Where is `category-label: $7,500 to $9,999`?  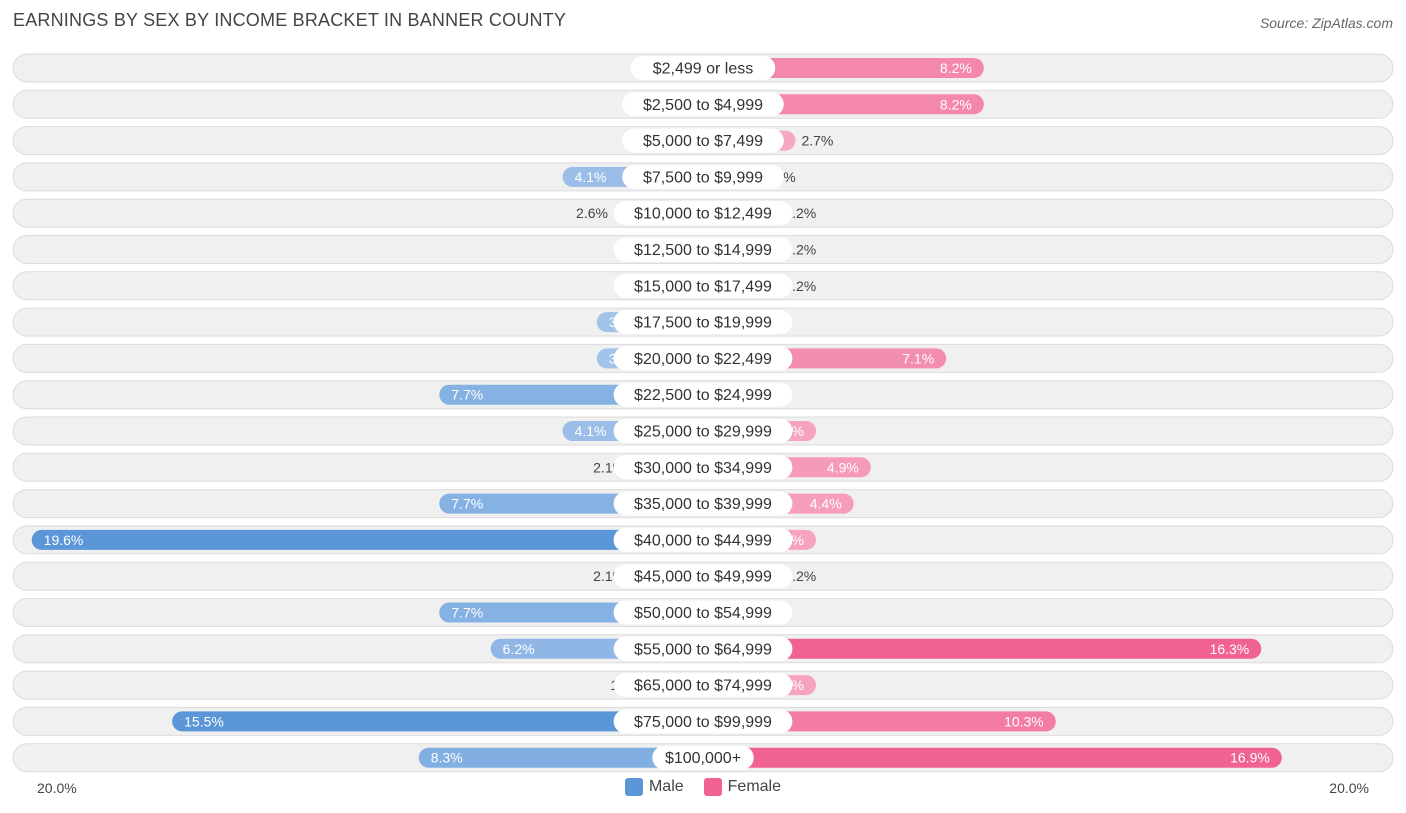
category-label: $7,500 to $9,999 is located at coordinates (703, 177).